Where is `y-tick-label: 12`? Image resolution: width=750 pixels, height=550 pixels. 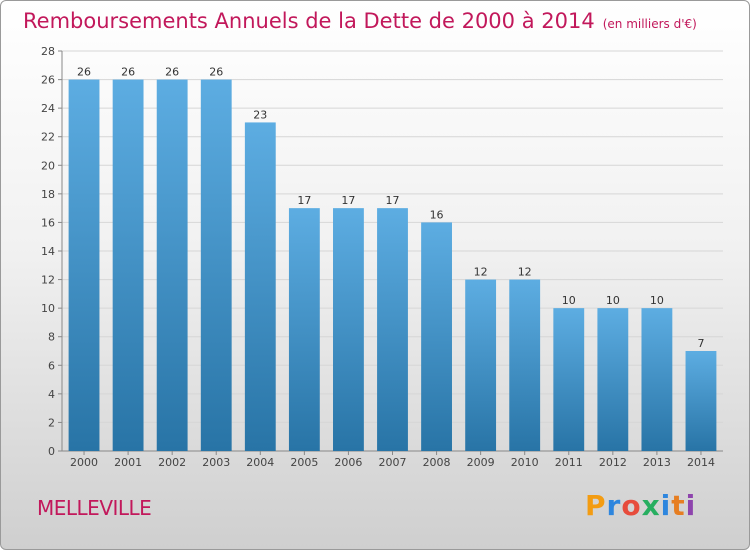 y-tick-label: 12 is located at coordinates (48, 280).